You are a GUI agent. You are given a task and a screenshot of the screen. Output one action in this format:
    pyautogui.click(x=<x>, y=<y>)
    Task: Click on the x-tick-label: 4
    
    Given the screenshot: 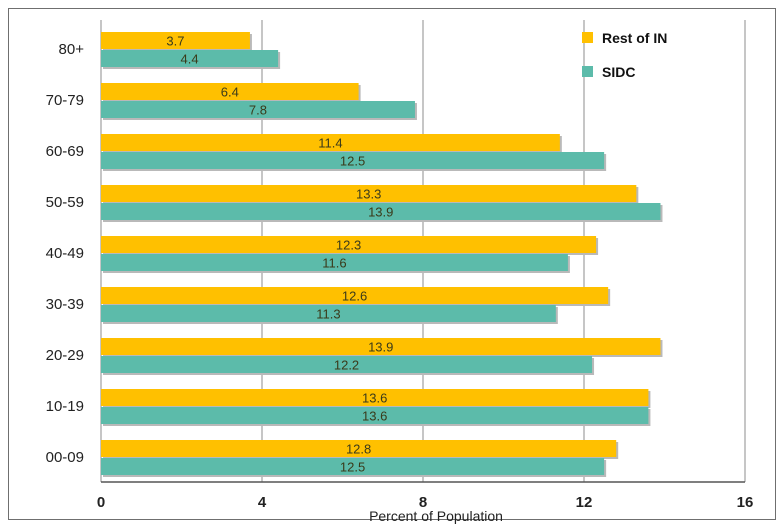 What is the action you would take?
    pyautogui.click(x=262, y=502)
    